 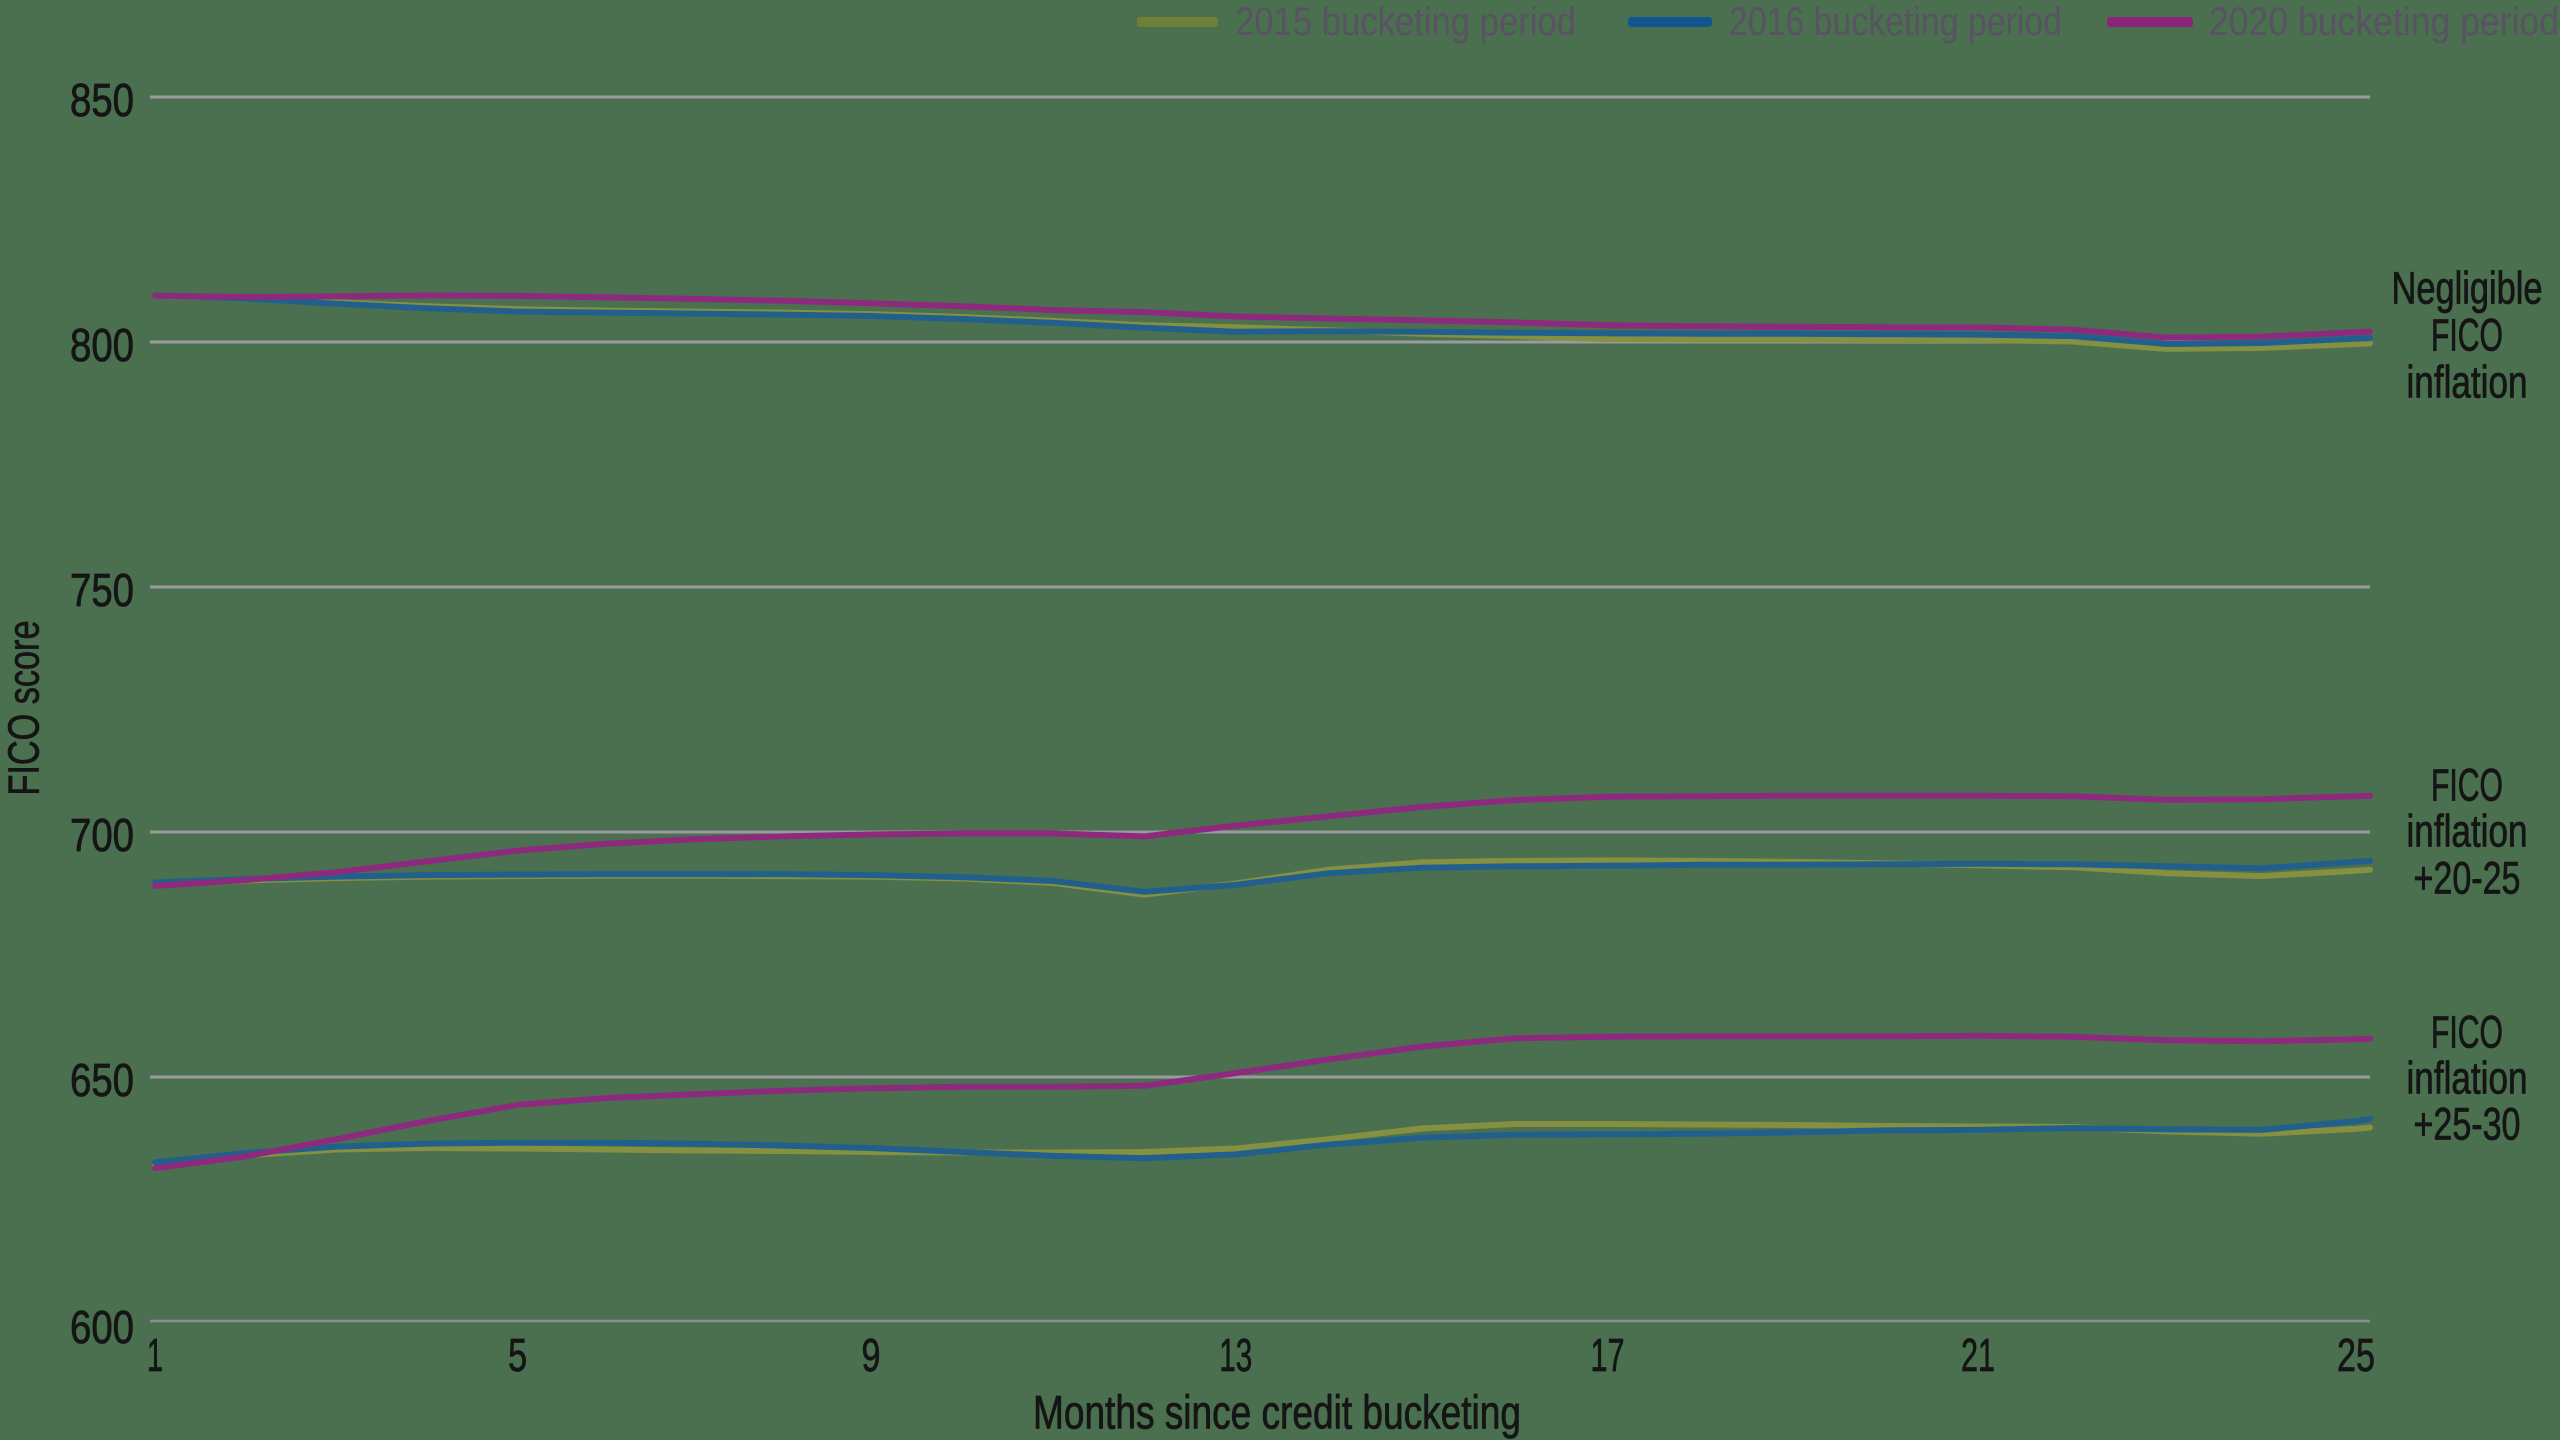 I want to click on svg-text: FICO score, so click(x=24, y=708).